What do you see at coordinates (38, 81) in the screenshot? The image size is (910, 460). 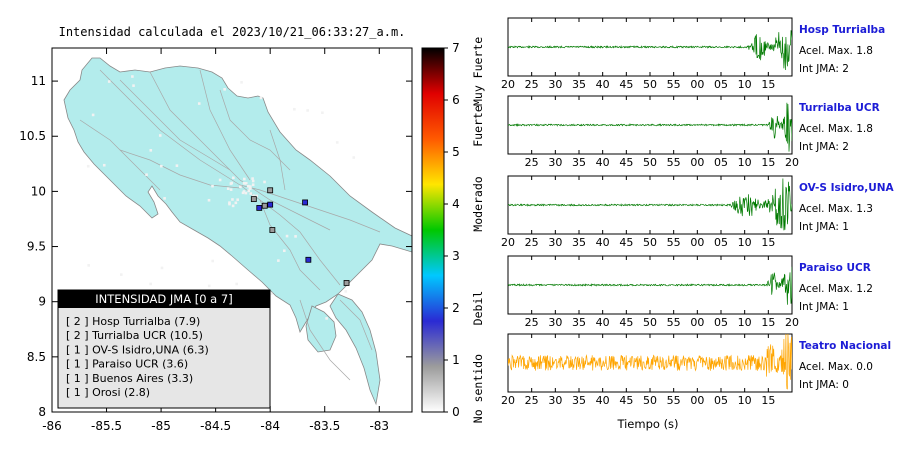 I see `map-y-tick-label: 11` at bounding box center [38, 81].